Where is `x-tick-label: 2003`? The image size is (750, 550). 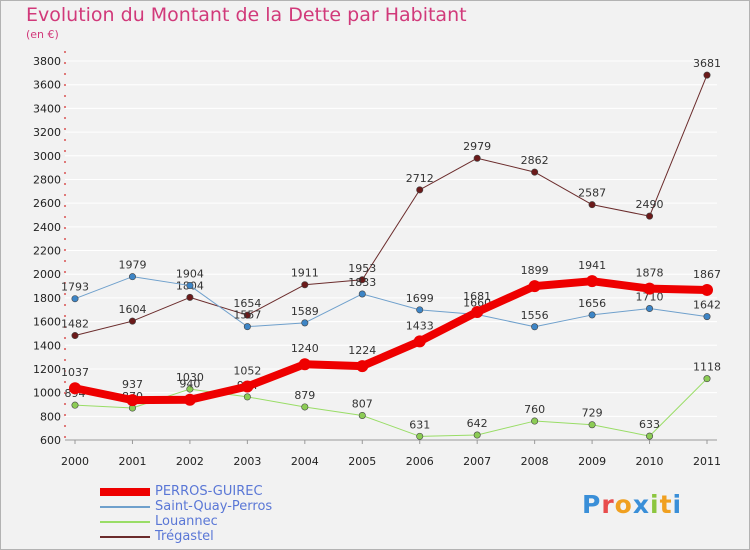 x-tick-label: 2003 is located at coordinates (247, 461).